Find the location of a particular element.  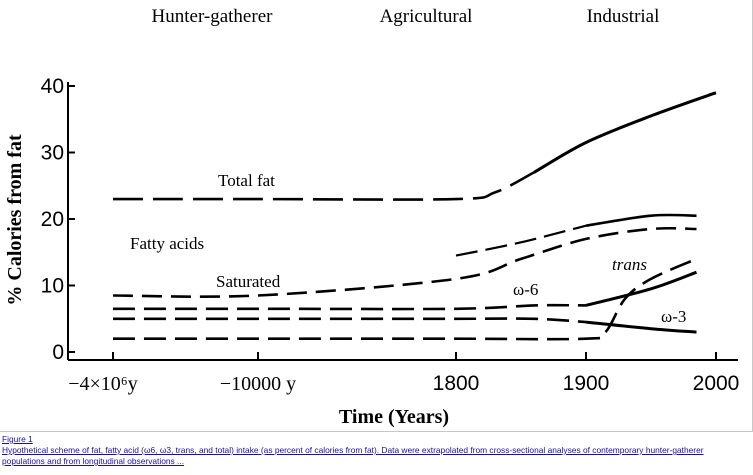

series-label-omega-3: ω-3 is located at coordinates (673, 316).